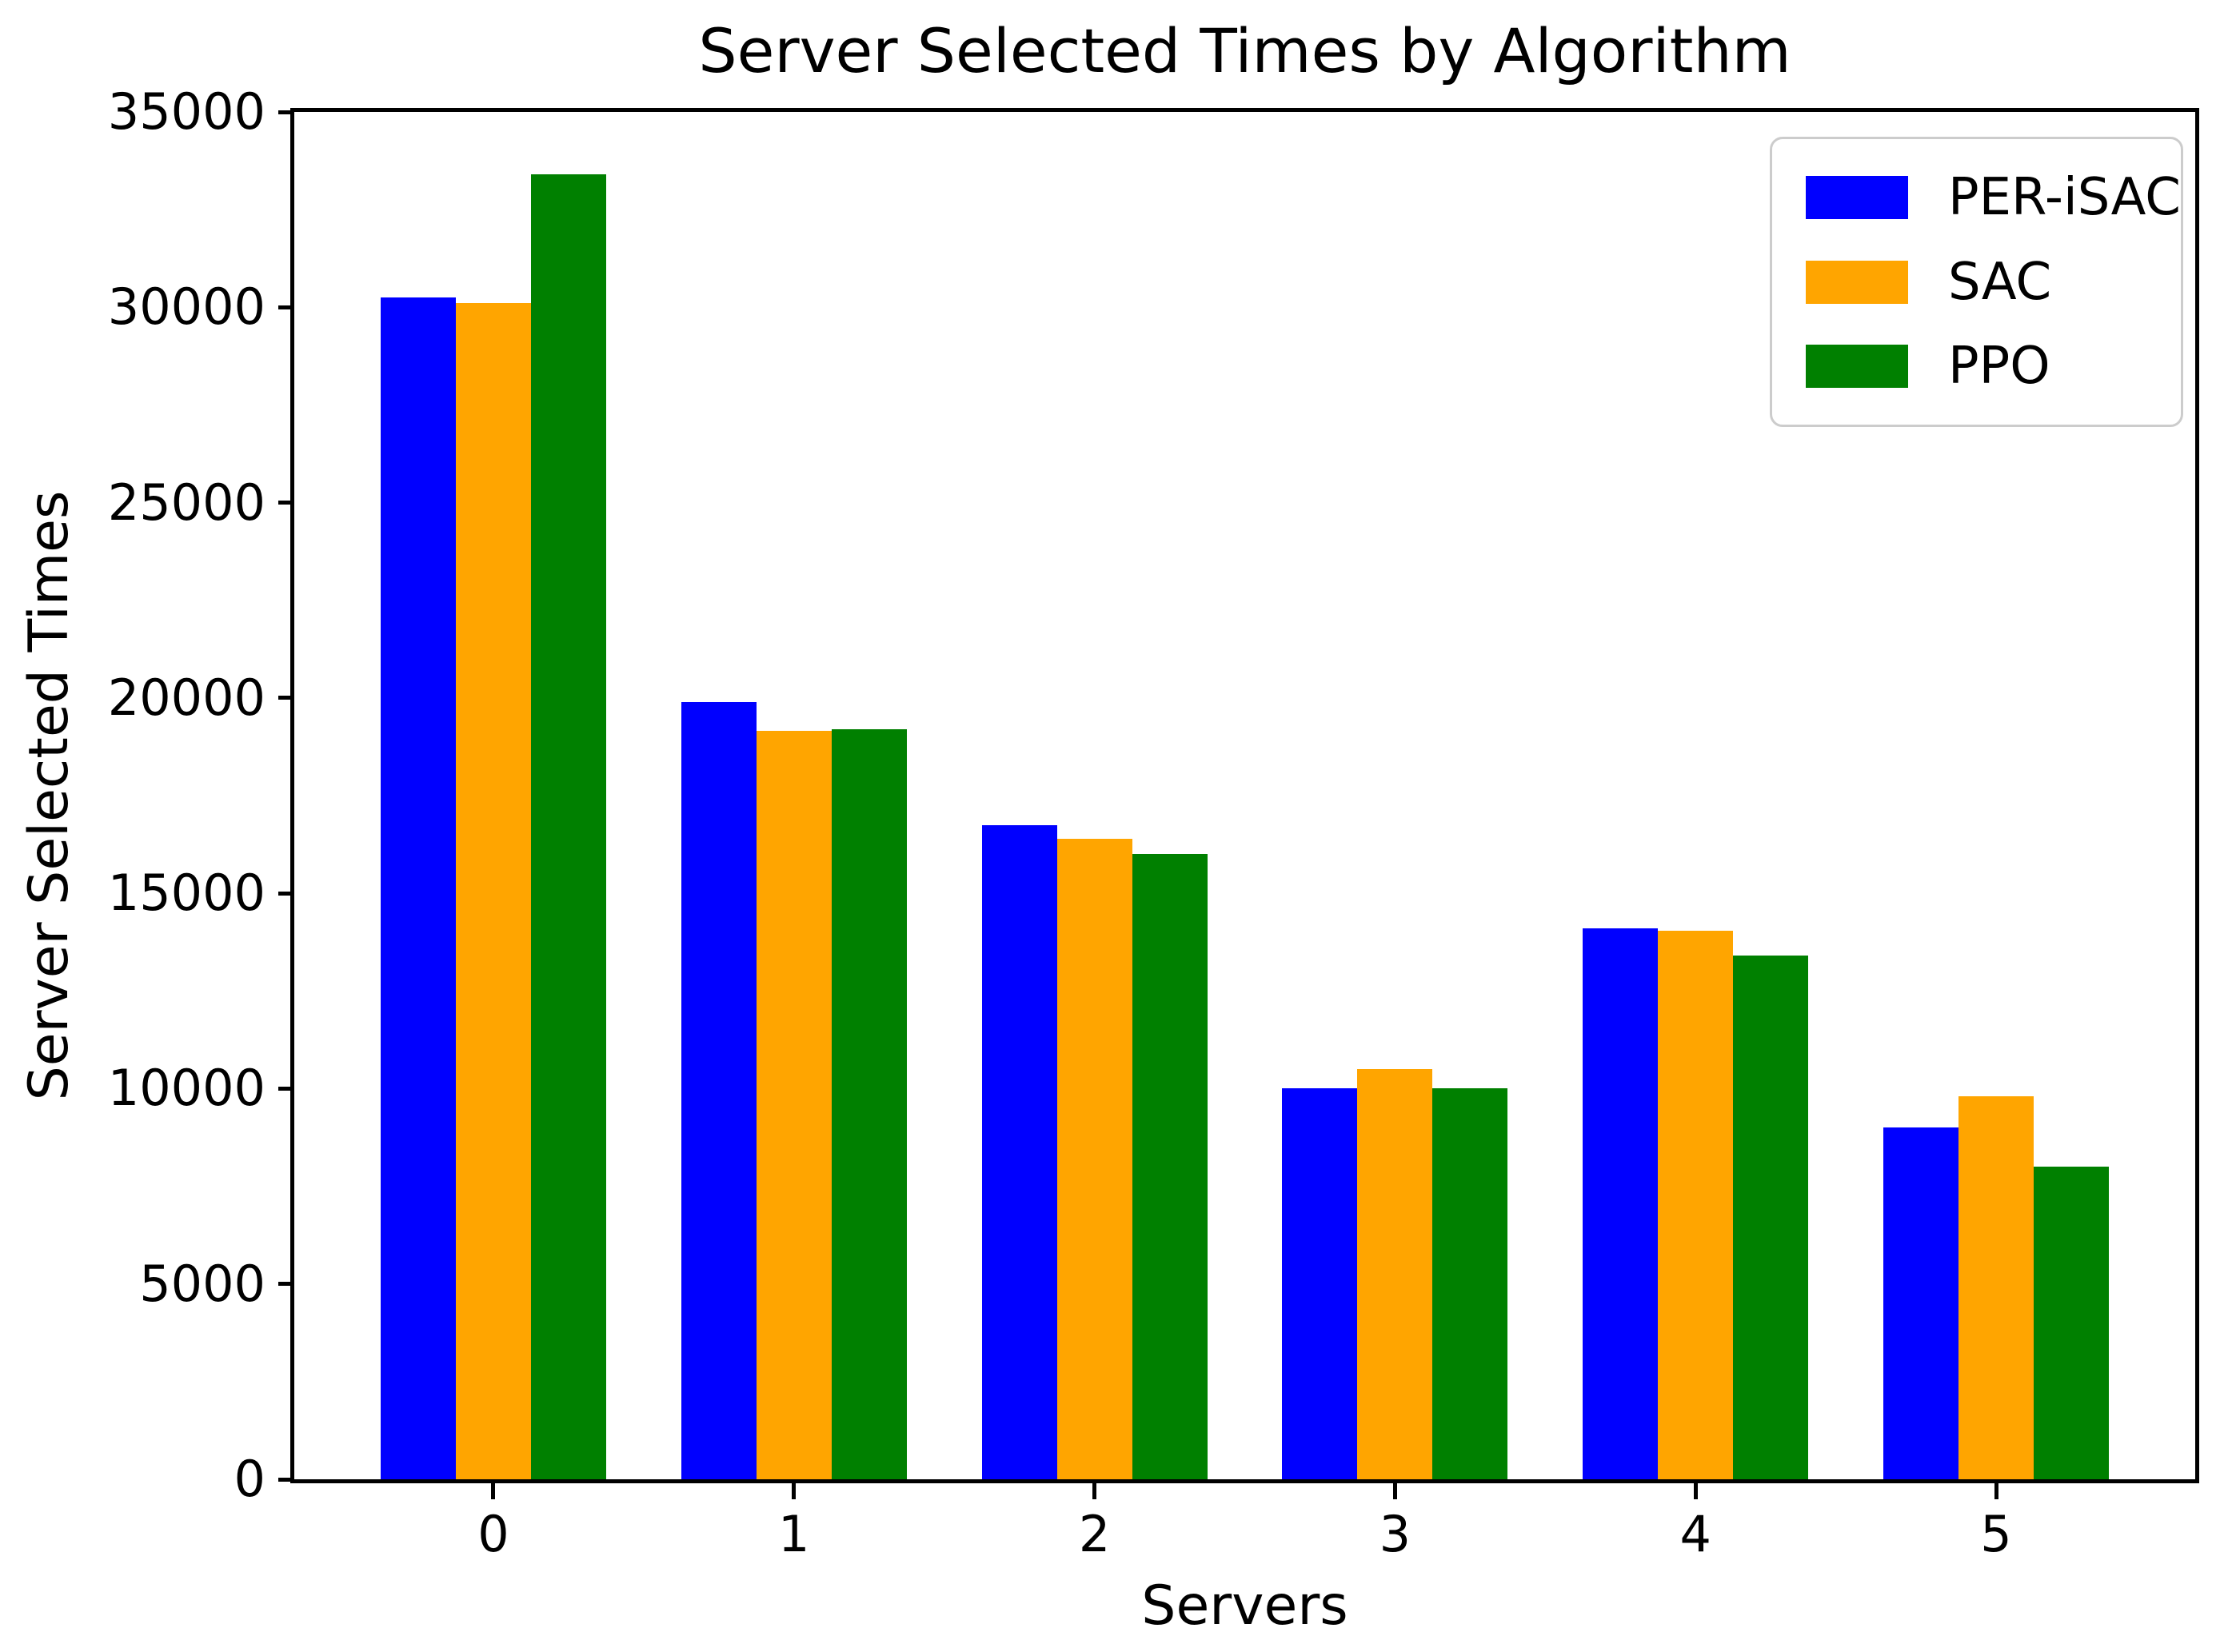 The height and width of the screenshot is (1652, 2228). What do you see at coordinates (1244, 50) in the screenshot?
I see `chart-title: Server Selected Times by Algorithm` at bounding box center [1244, 50].